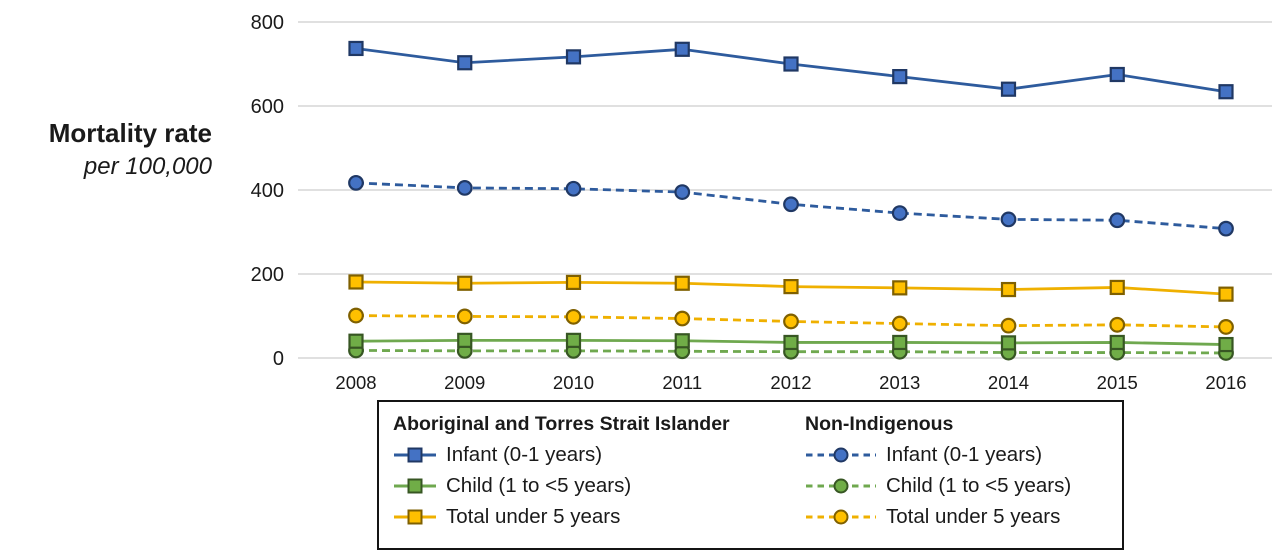  Describe the element at coordinates (1008, 382) in the screenshot. I see `x-tick-label: 2014` at that location.